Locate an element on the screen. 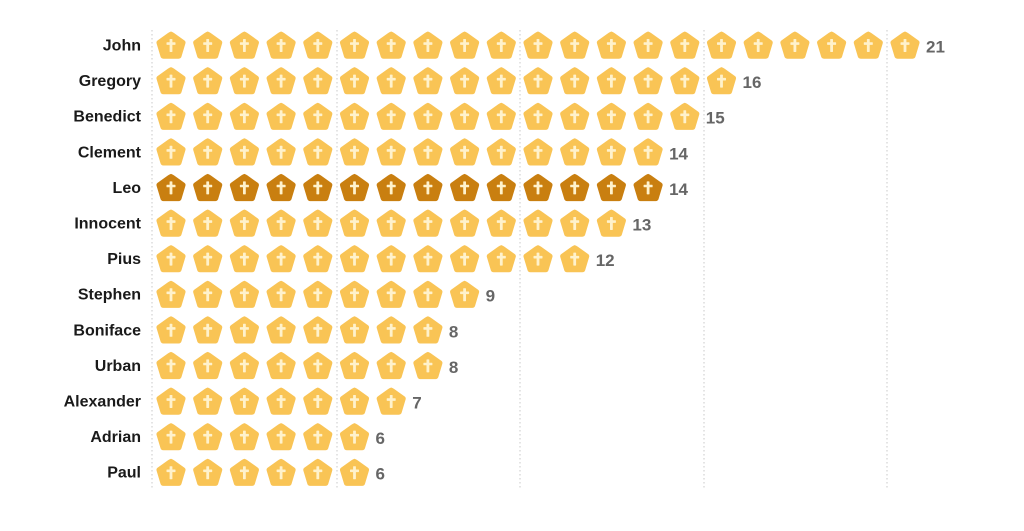 This screenshot has height=531, width=1024. category-label: Stephen is located at coordinates (109, 295).